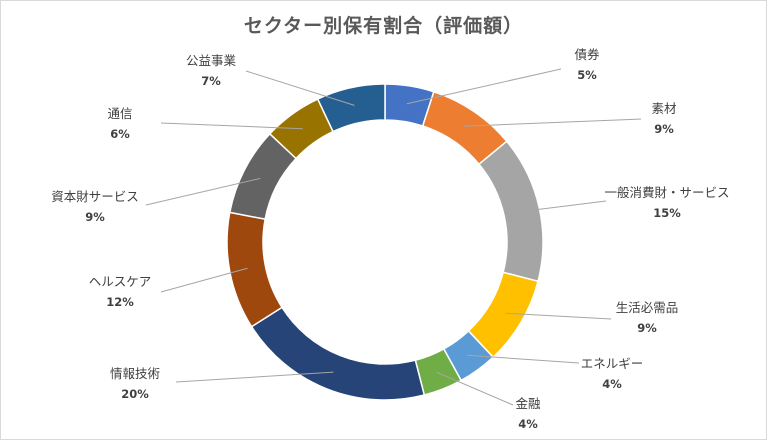 The image size is (767, 441). What do you see at coordinates (587, 54) in the screenshot?
I see `slice-label-0: 債券` at bounding box center [587, 54].